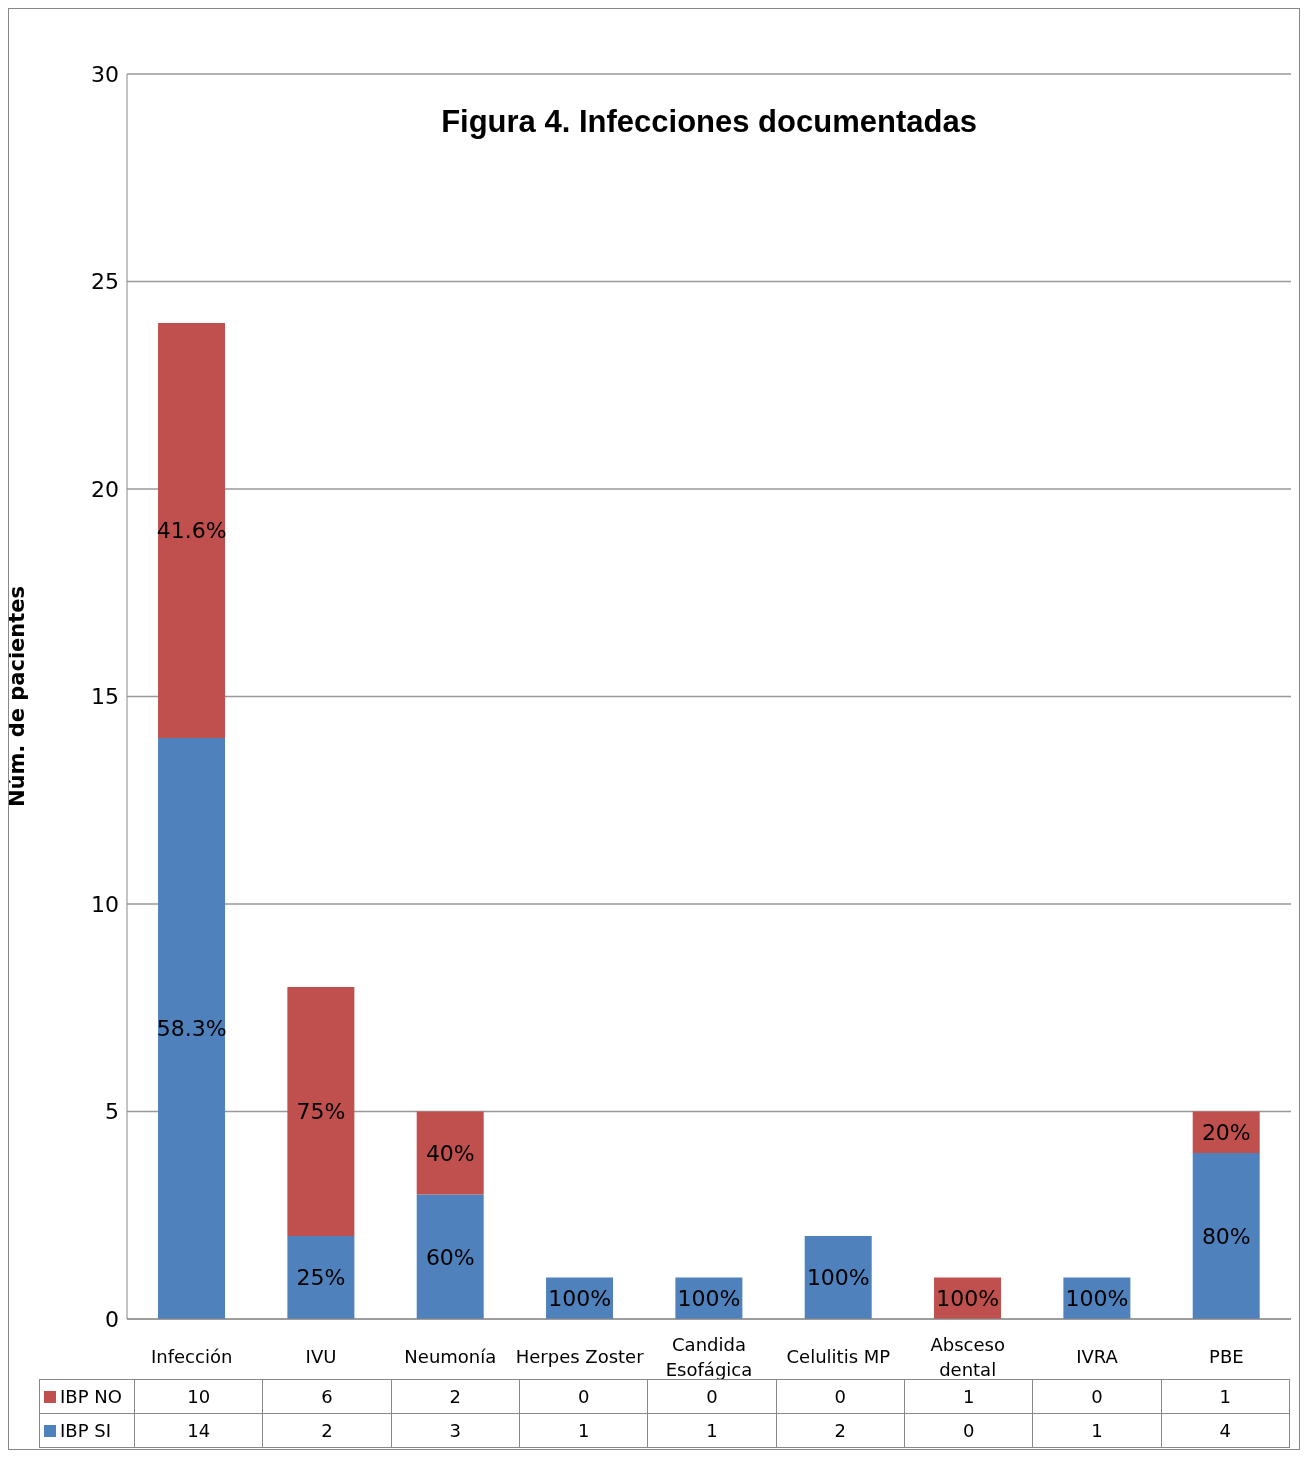 Image resolution: width=1313 pixels, height=1459 pixels. What do you see at coordinates (838, 1356) in the screenshot?
I see `x-tick-label: Celulitis MP` at bounding box center [838, 1356].